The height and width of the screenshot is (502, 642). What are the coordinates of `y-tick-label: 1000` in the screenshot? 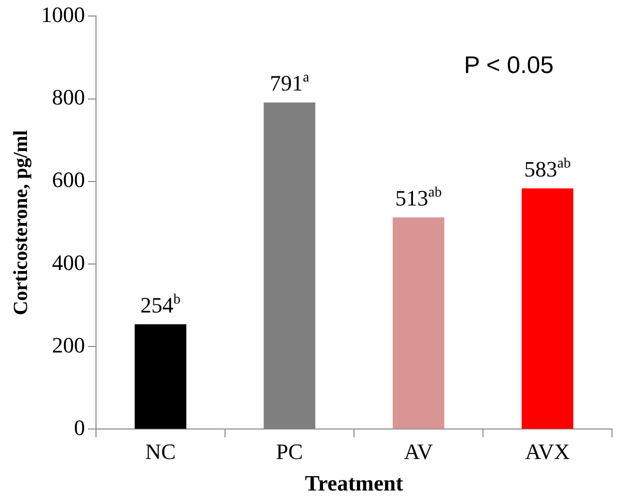 It's located at (63, 14).